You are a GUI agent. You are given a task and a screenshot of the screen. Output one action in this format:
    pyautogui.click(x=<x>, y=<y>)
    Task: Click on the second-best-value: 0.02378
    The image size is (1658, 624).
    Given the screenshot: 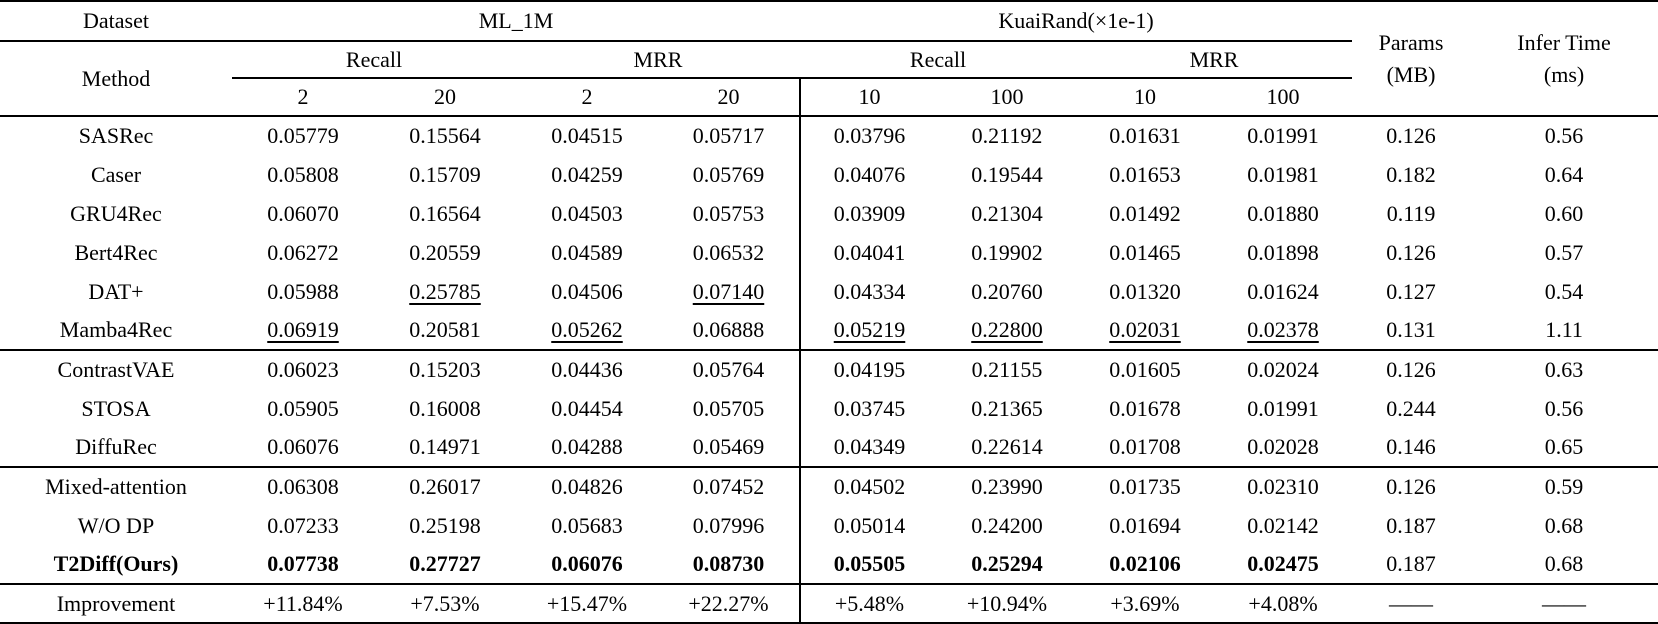 What is the action you would take?
    pyautogui.click(x=1283, y=330)
    